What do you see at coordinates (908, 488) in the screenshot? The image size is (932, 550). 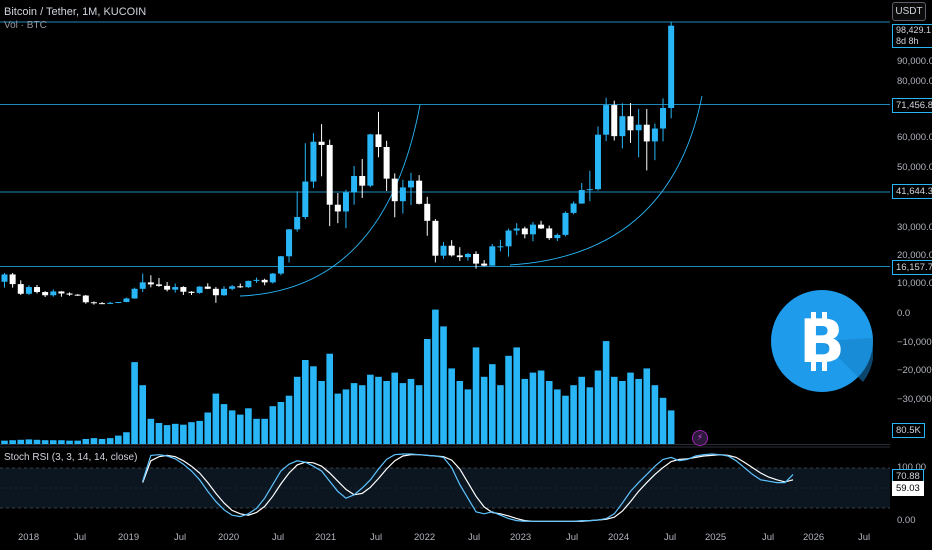 I see `stoch-d-tag: 59.03` at bounding box center [908, 488].